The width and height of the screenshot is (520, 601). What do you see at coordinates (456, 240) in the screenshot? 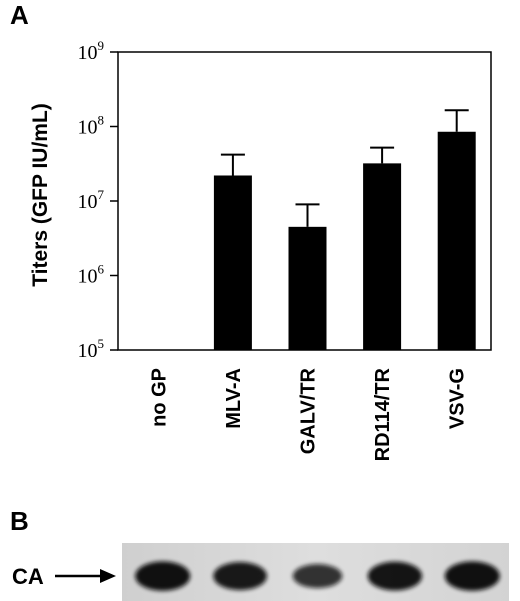
I see `bar-vsv-g` at bounding box center [456, 240].